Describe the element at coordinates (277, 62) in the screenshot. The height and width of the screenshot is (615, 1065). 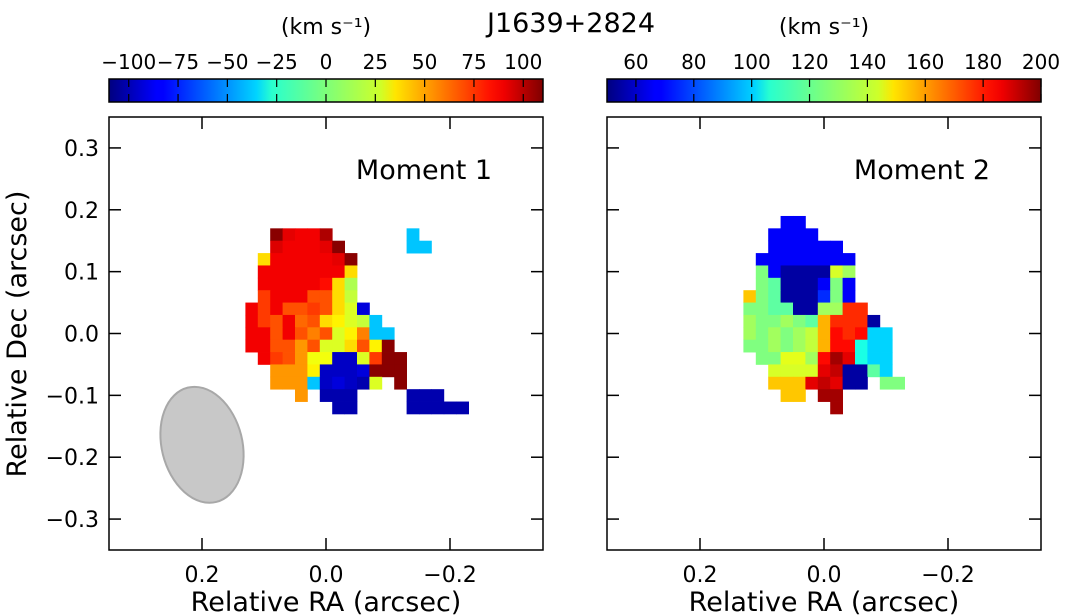
I see `colorbar-tick-label: −25` at that location.